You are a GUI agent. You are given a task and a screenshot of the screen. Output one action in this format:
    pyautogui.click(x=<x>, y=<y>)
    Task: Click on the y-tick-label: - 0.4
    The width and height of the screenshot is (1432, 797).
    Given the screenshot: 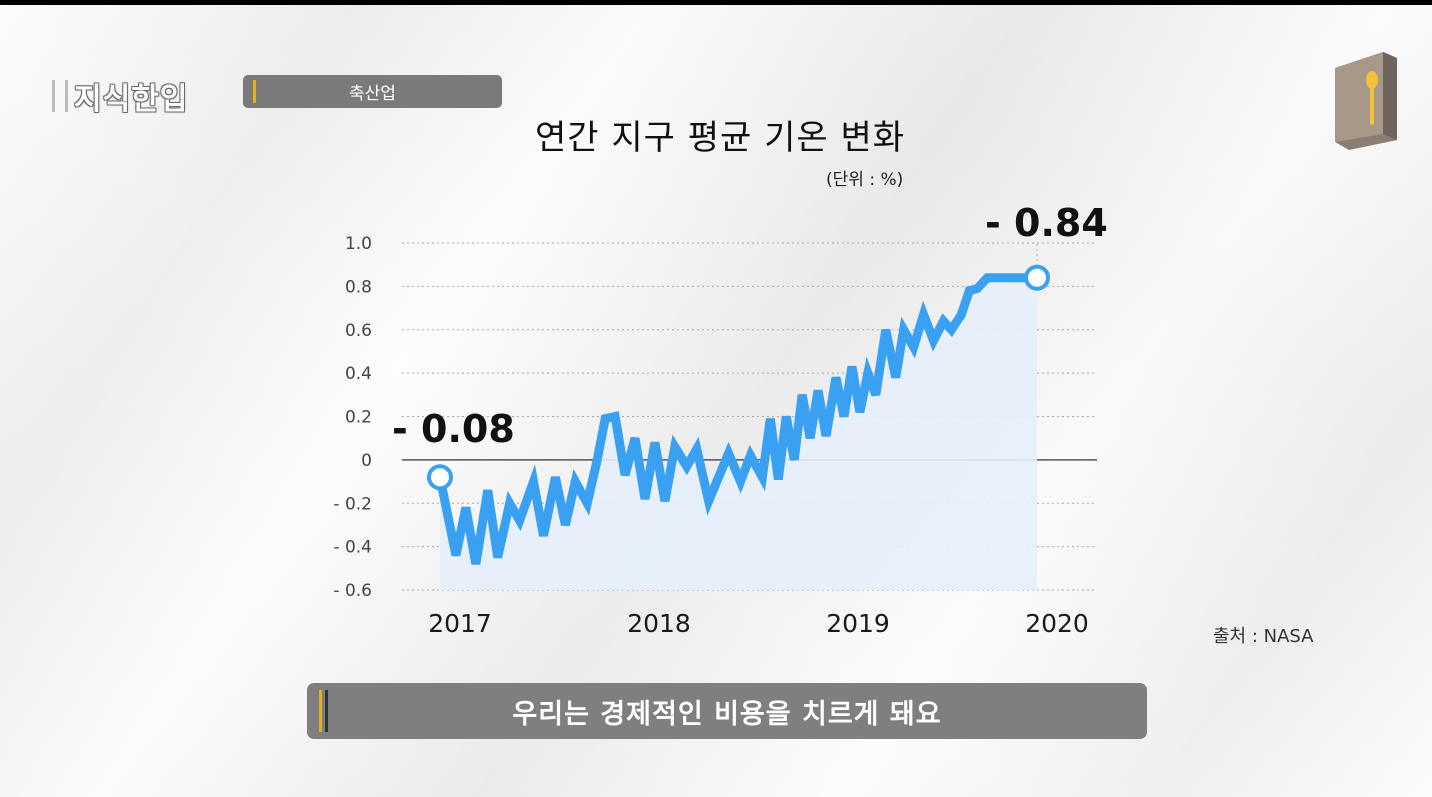 What is the action you would take?
    pyautogui.click(x=352, y=548)
    